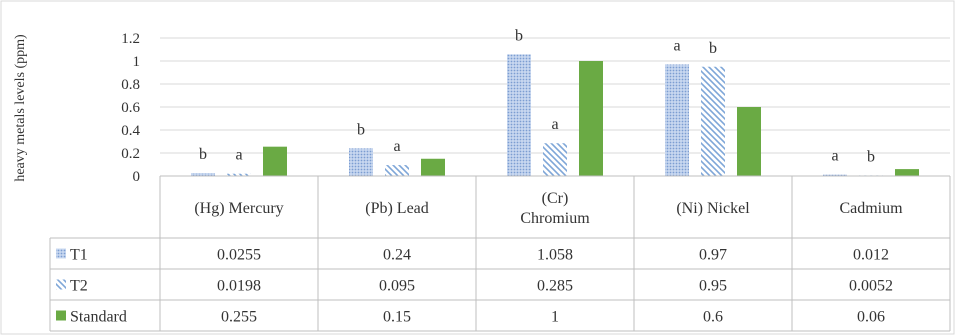 The width and height of the screenshot is (955, 335). What do you see at coordinates (137, 62) in the screenshot?
I see `y-tick-label: 1` at bounding box center [137, 62].